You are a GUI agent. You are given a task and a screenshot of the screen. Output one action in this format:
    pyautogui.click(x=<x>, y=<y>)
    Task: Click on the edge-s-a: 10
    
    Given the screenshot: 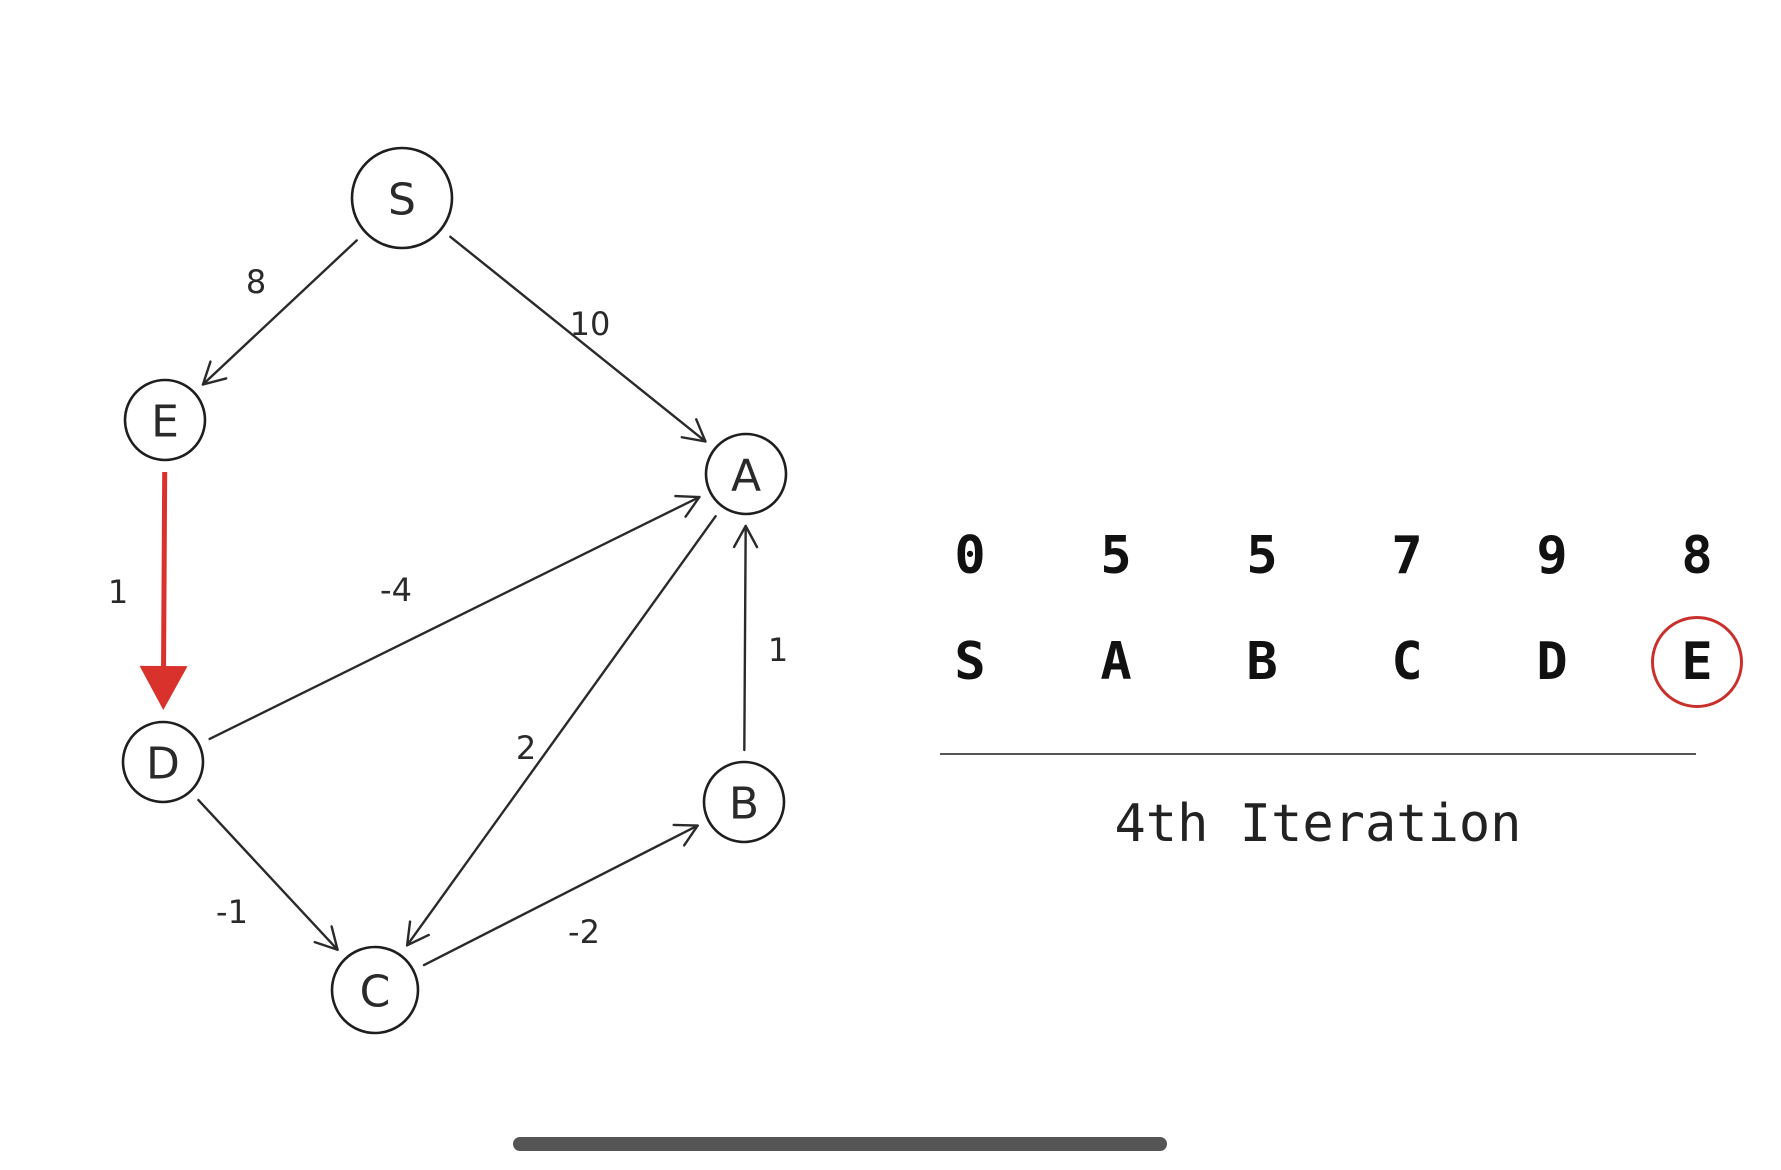 What is the action you would take?
    pyautogui.click(x=578, y=339)
    